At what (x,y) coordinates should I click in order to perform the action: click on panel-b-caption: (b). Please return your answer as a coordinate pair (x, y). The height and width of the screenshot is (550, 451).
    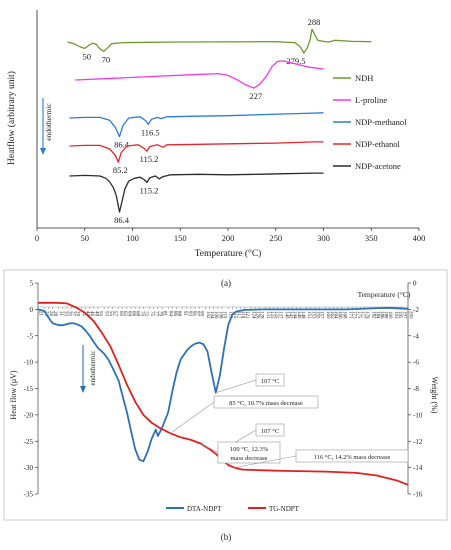
    Looking at the image, I should click on (226, 537).